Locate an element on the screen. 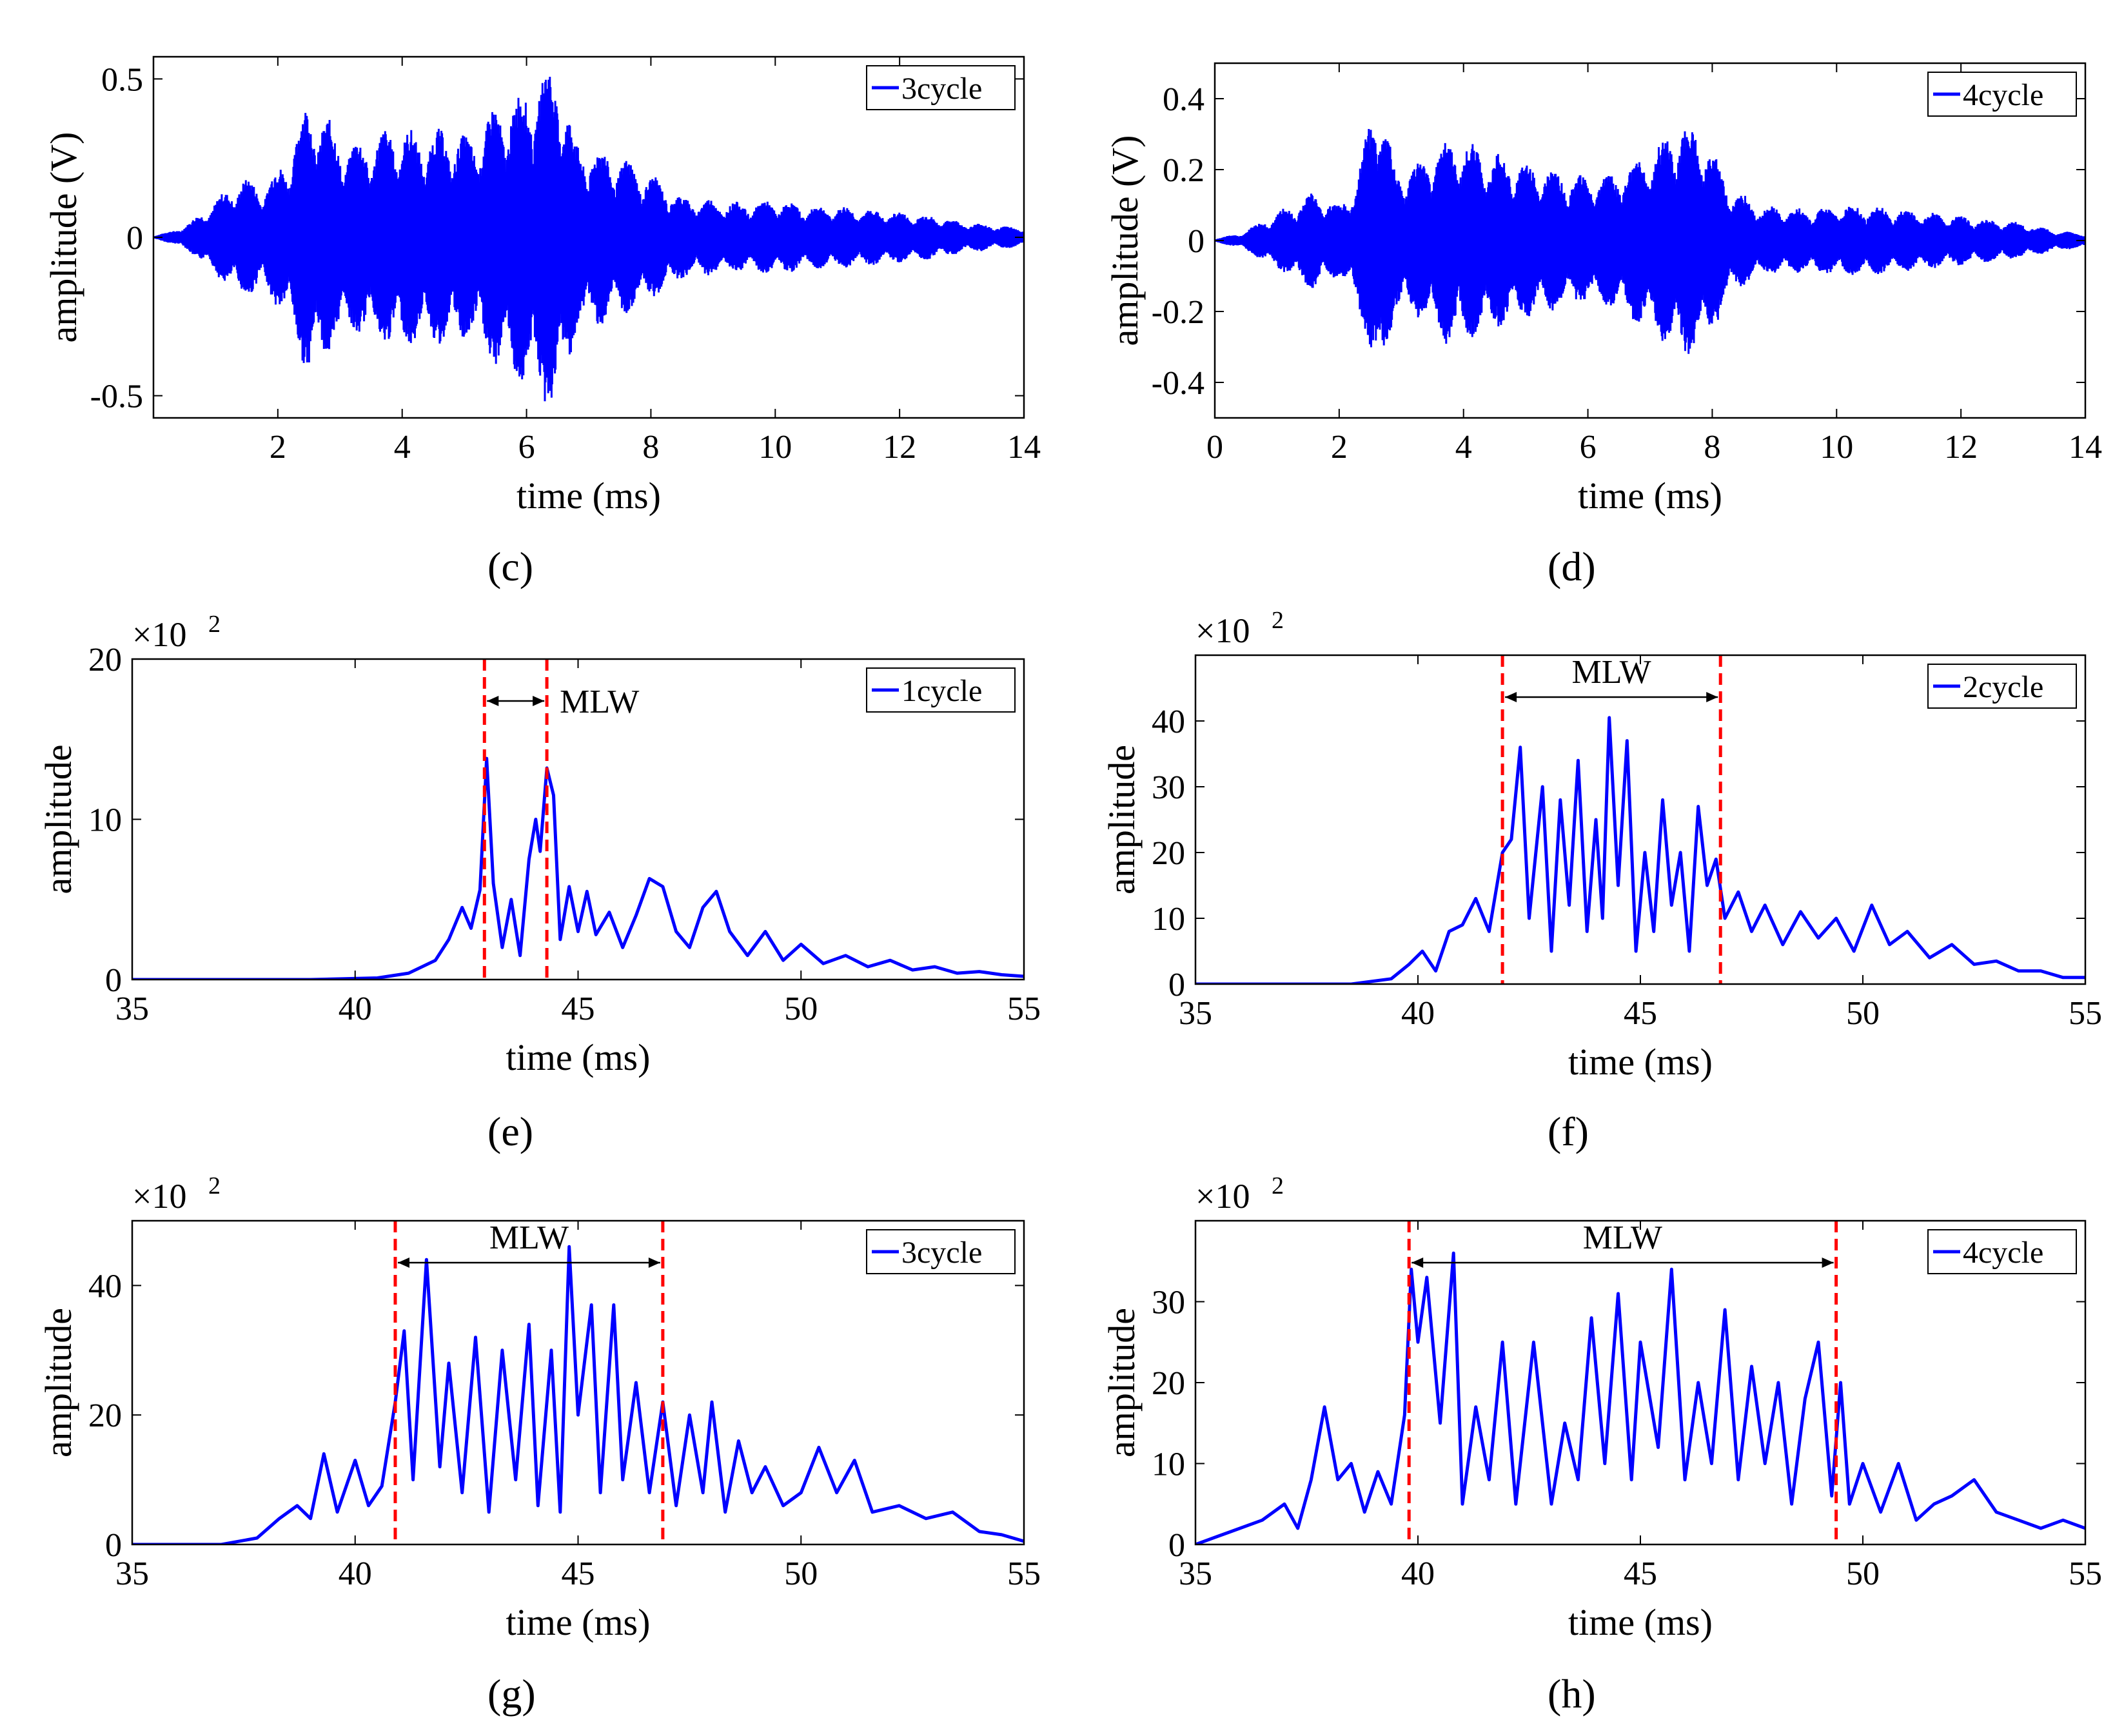 The width and height of the screenshot is (2124, 1736). panel-caption-e: (e) is located at coordinates (511, 1131).